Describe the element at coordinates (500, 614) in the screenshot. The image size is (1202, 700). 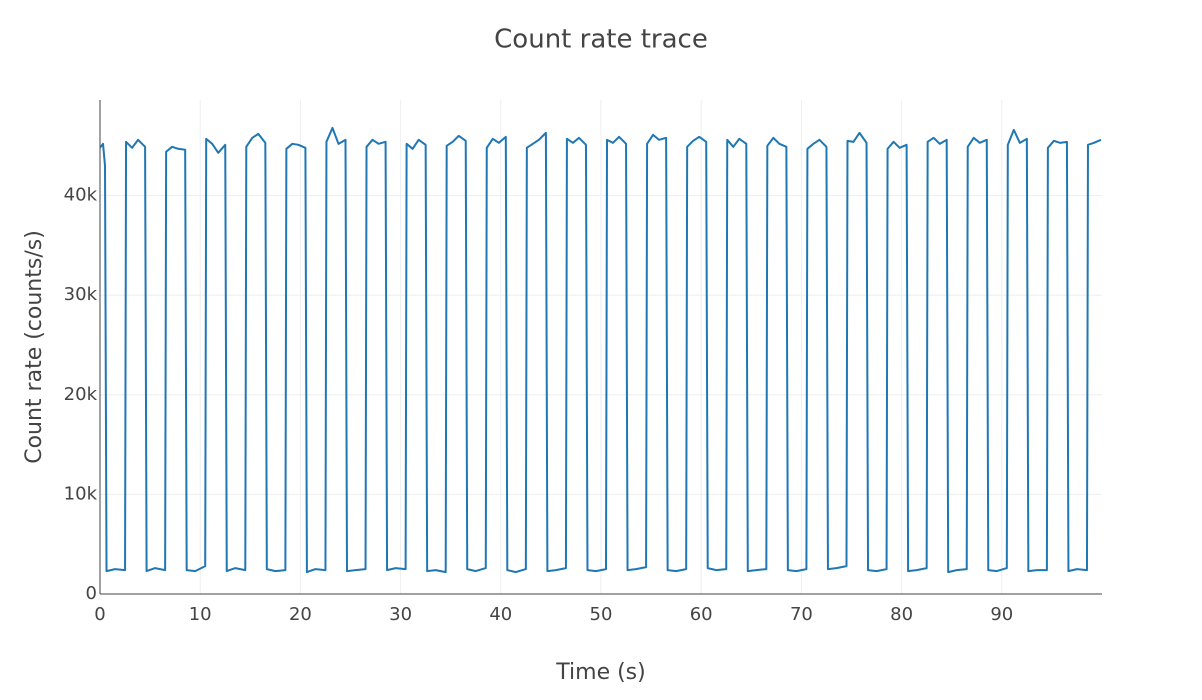
I see `x-tick-label: 40` at that location.